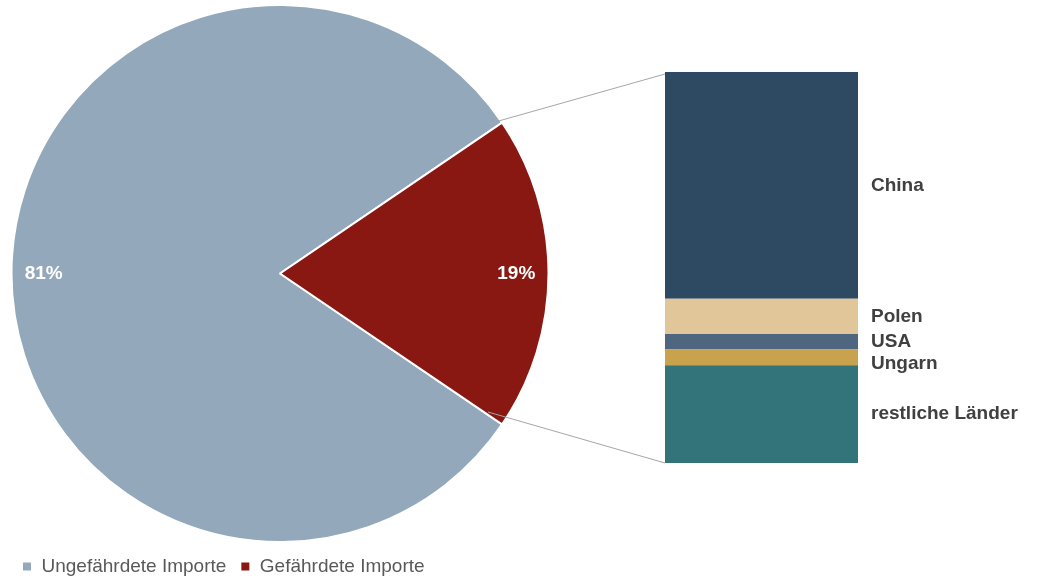  I want to click on series-label: Ungarn, so click(904, 363).